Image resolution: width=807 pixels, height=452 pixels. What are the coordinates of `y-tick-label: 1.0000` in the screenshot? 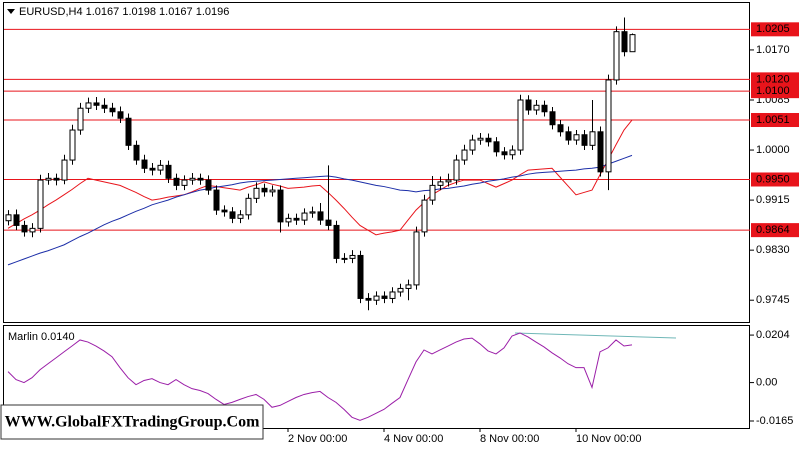 It's located at (773, 150).